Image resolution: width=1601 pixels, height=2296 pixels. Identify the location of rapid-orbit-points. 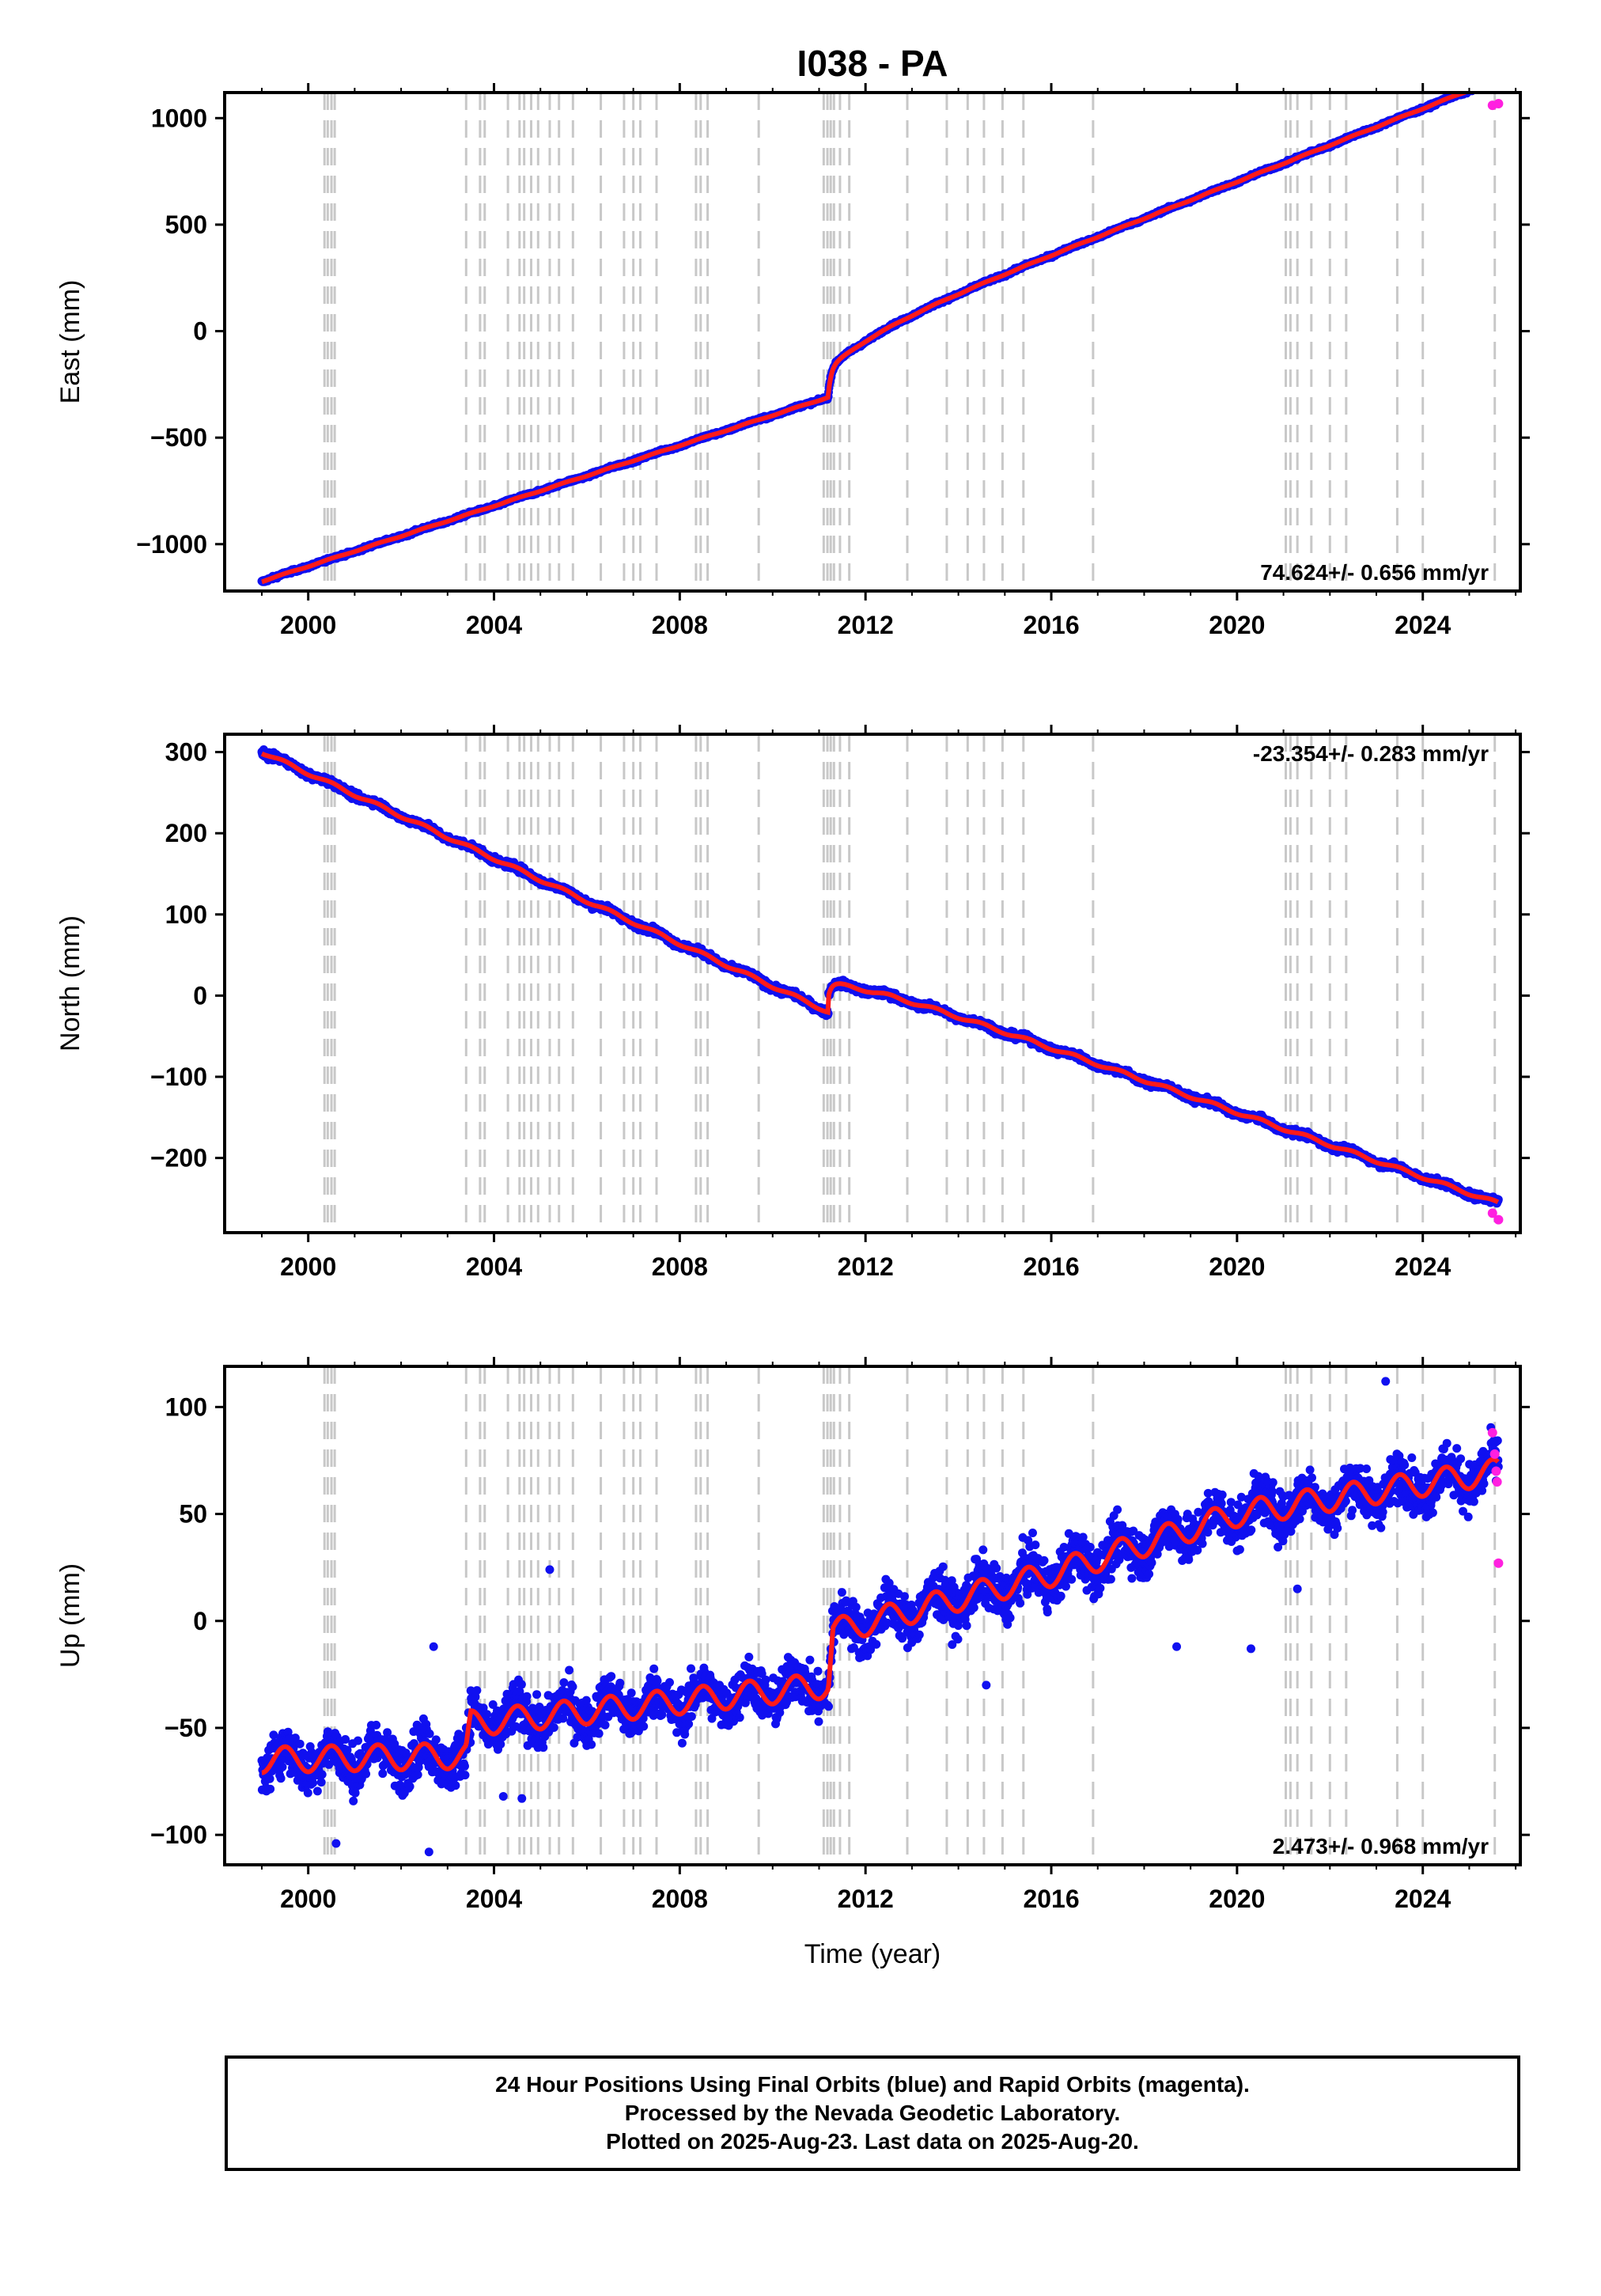
(1495, 105).